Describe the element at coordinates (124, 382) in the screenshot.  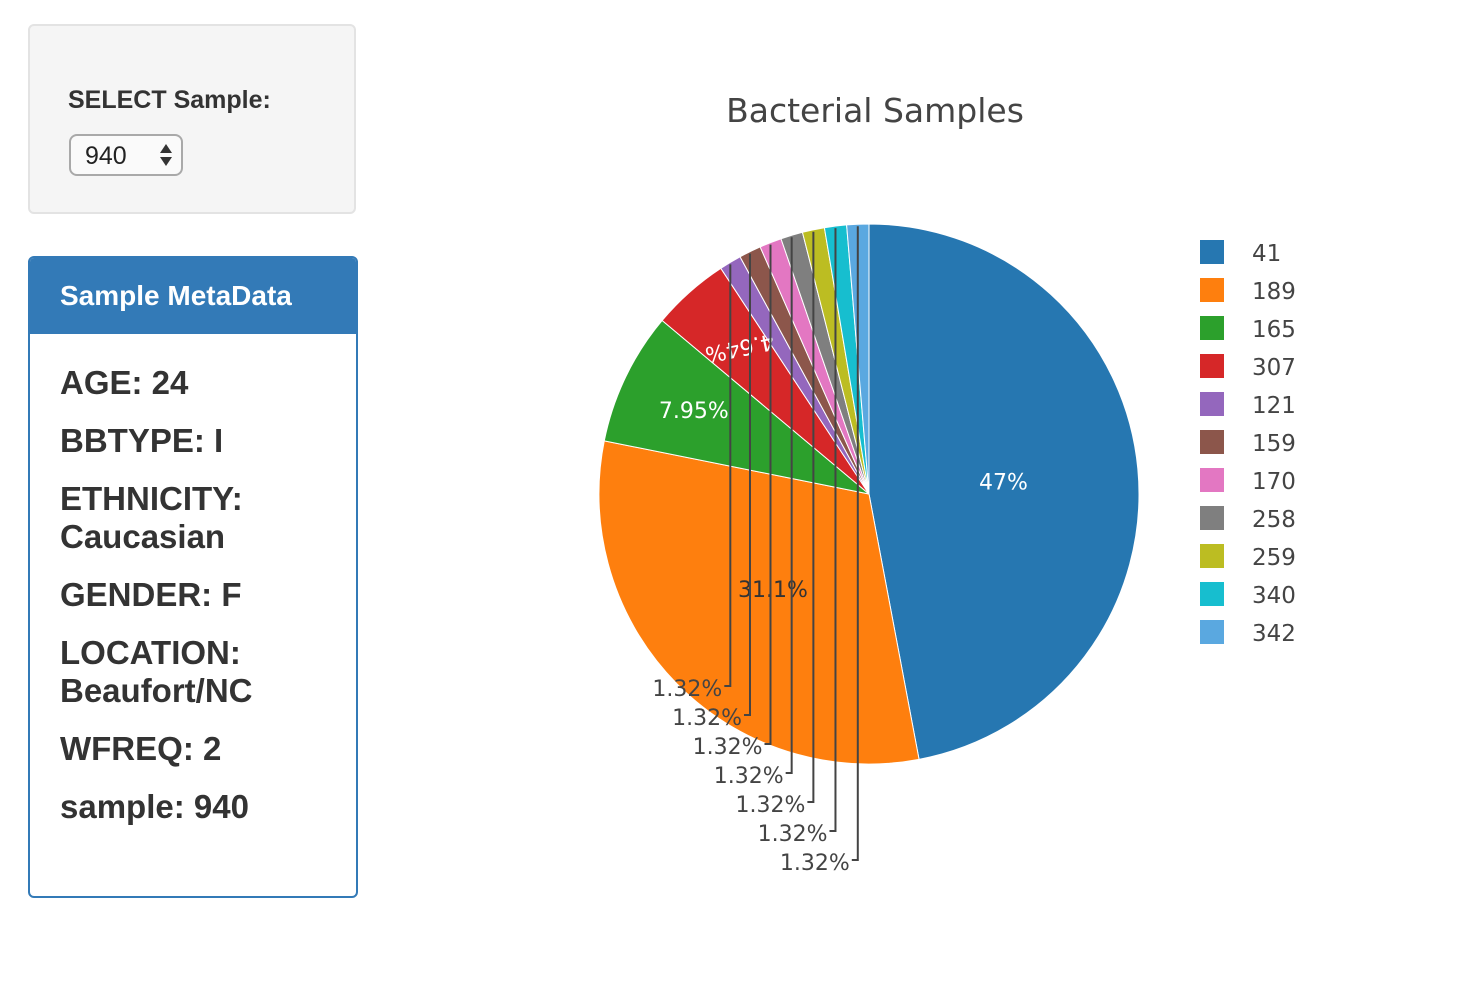
I see `metadata-age: AGE: 24` at that location.